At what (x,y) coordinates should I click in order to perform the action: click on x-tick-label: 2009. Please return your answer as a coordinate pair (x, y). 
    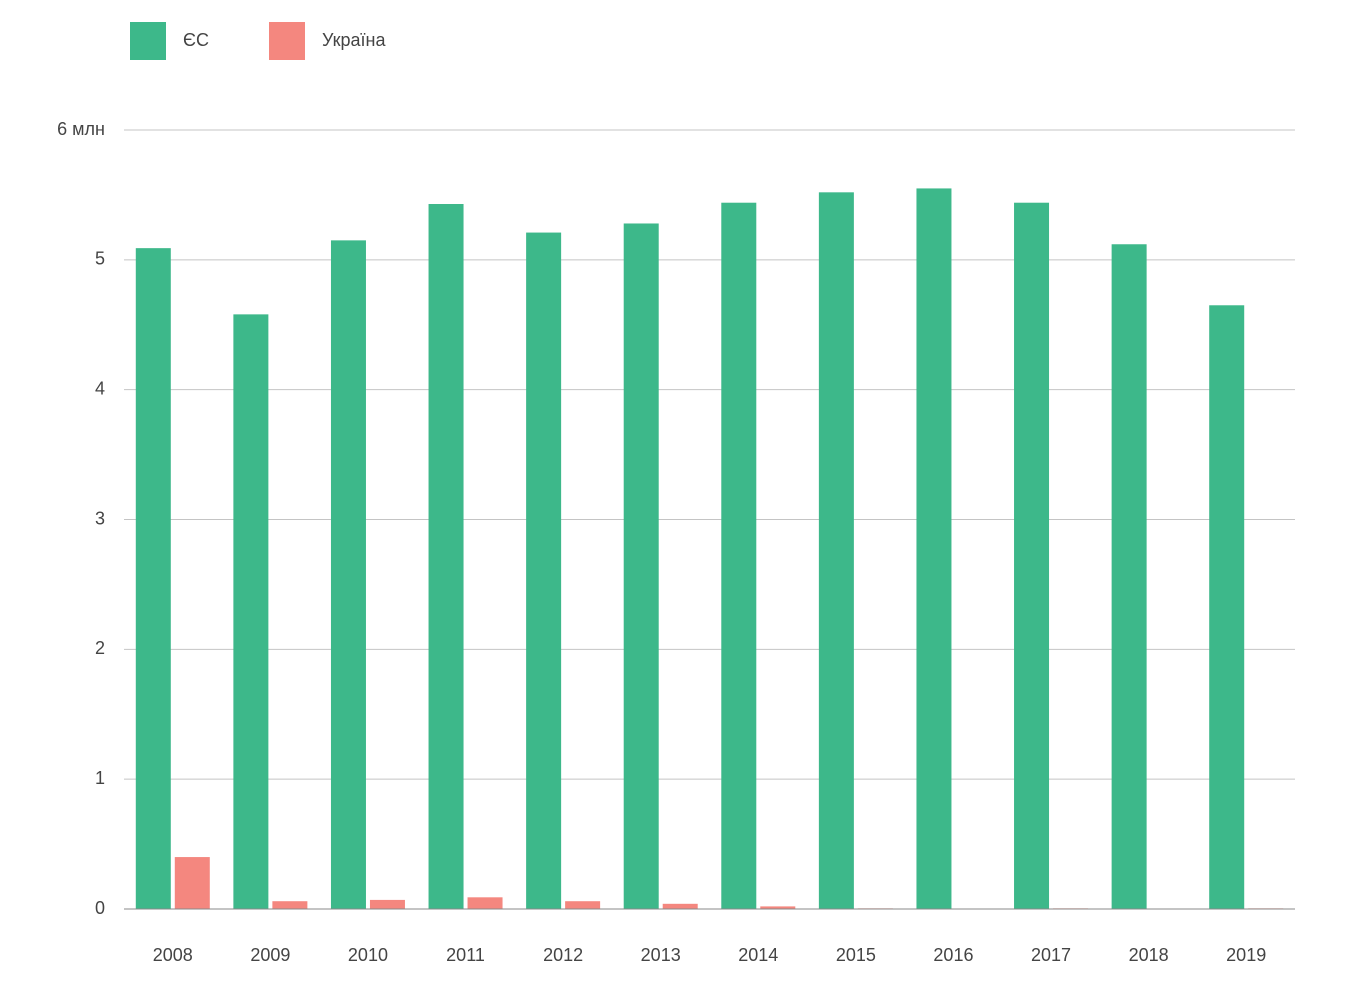
    Looking at the image, I should click on (270, 955).